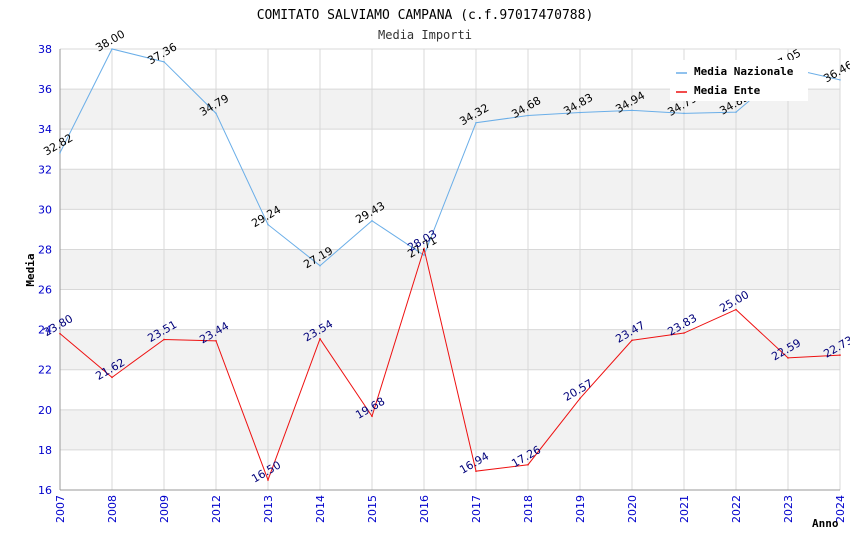 This screenshot has width=850, height=550. Describe the element at coordinates (825, 523) in the screenshot. I see `x-axis-label: Anno` at that location.